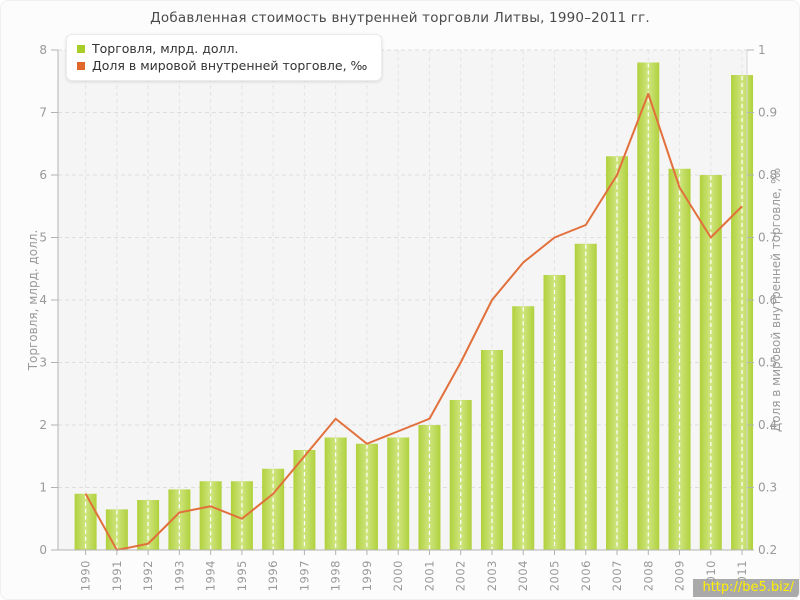 This screenshot has height=600, width=800. I want to click on svg-text: 0.8, so click(767, 175).